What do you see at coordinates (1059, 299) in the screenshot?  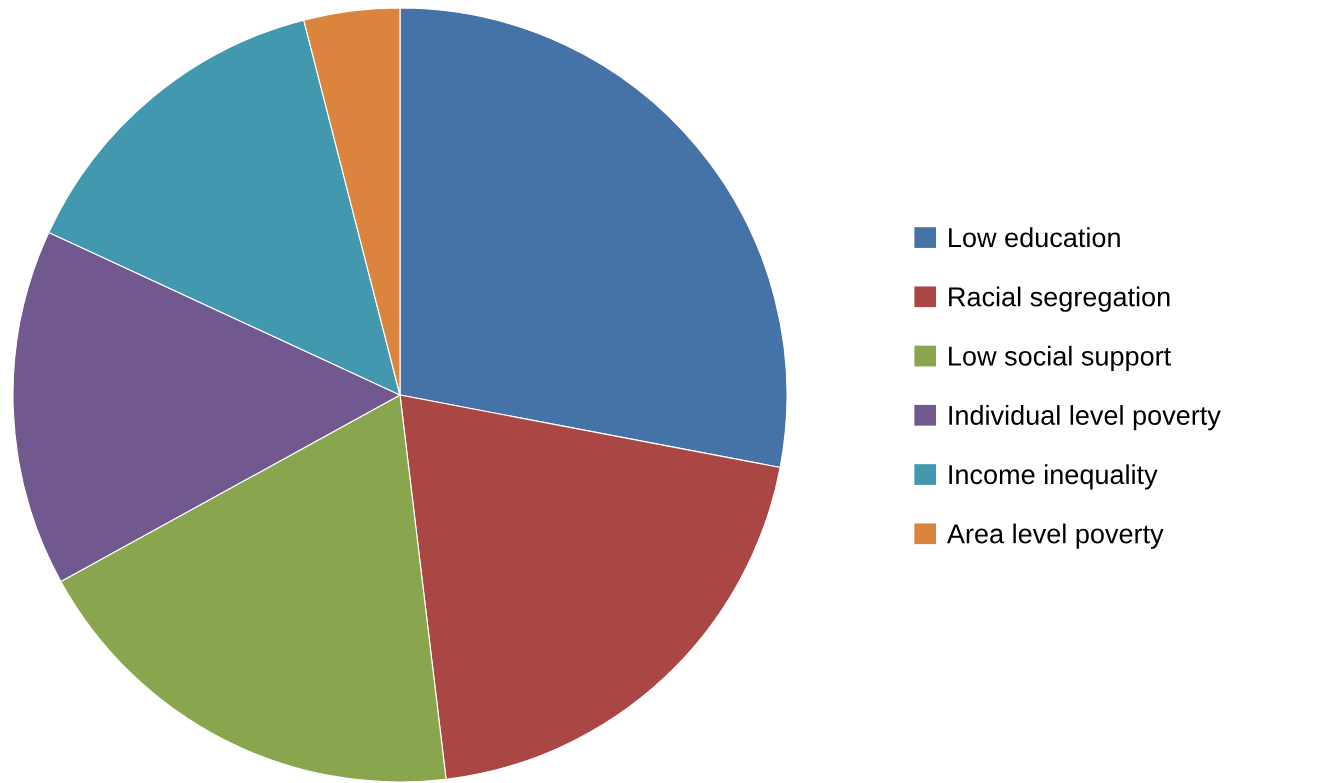 I see `legend-label: Racial segregation` at bounding box center [1059, 299].